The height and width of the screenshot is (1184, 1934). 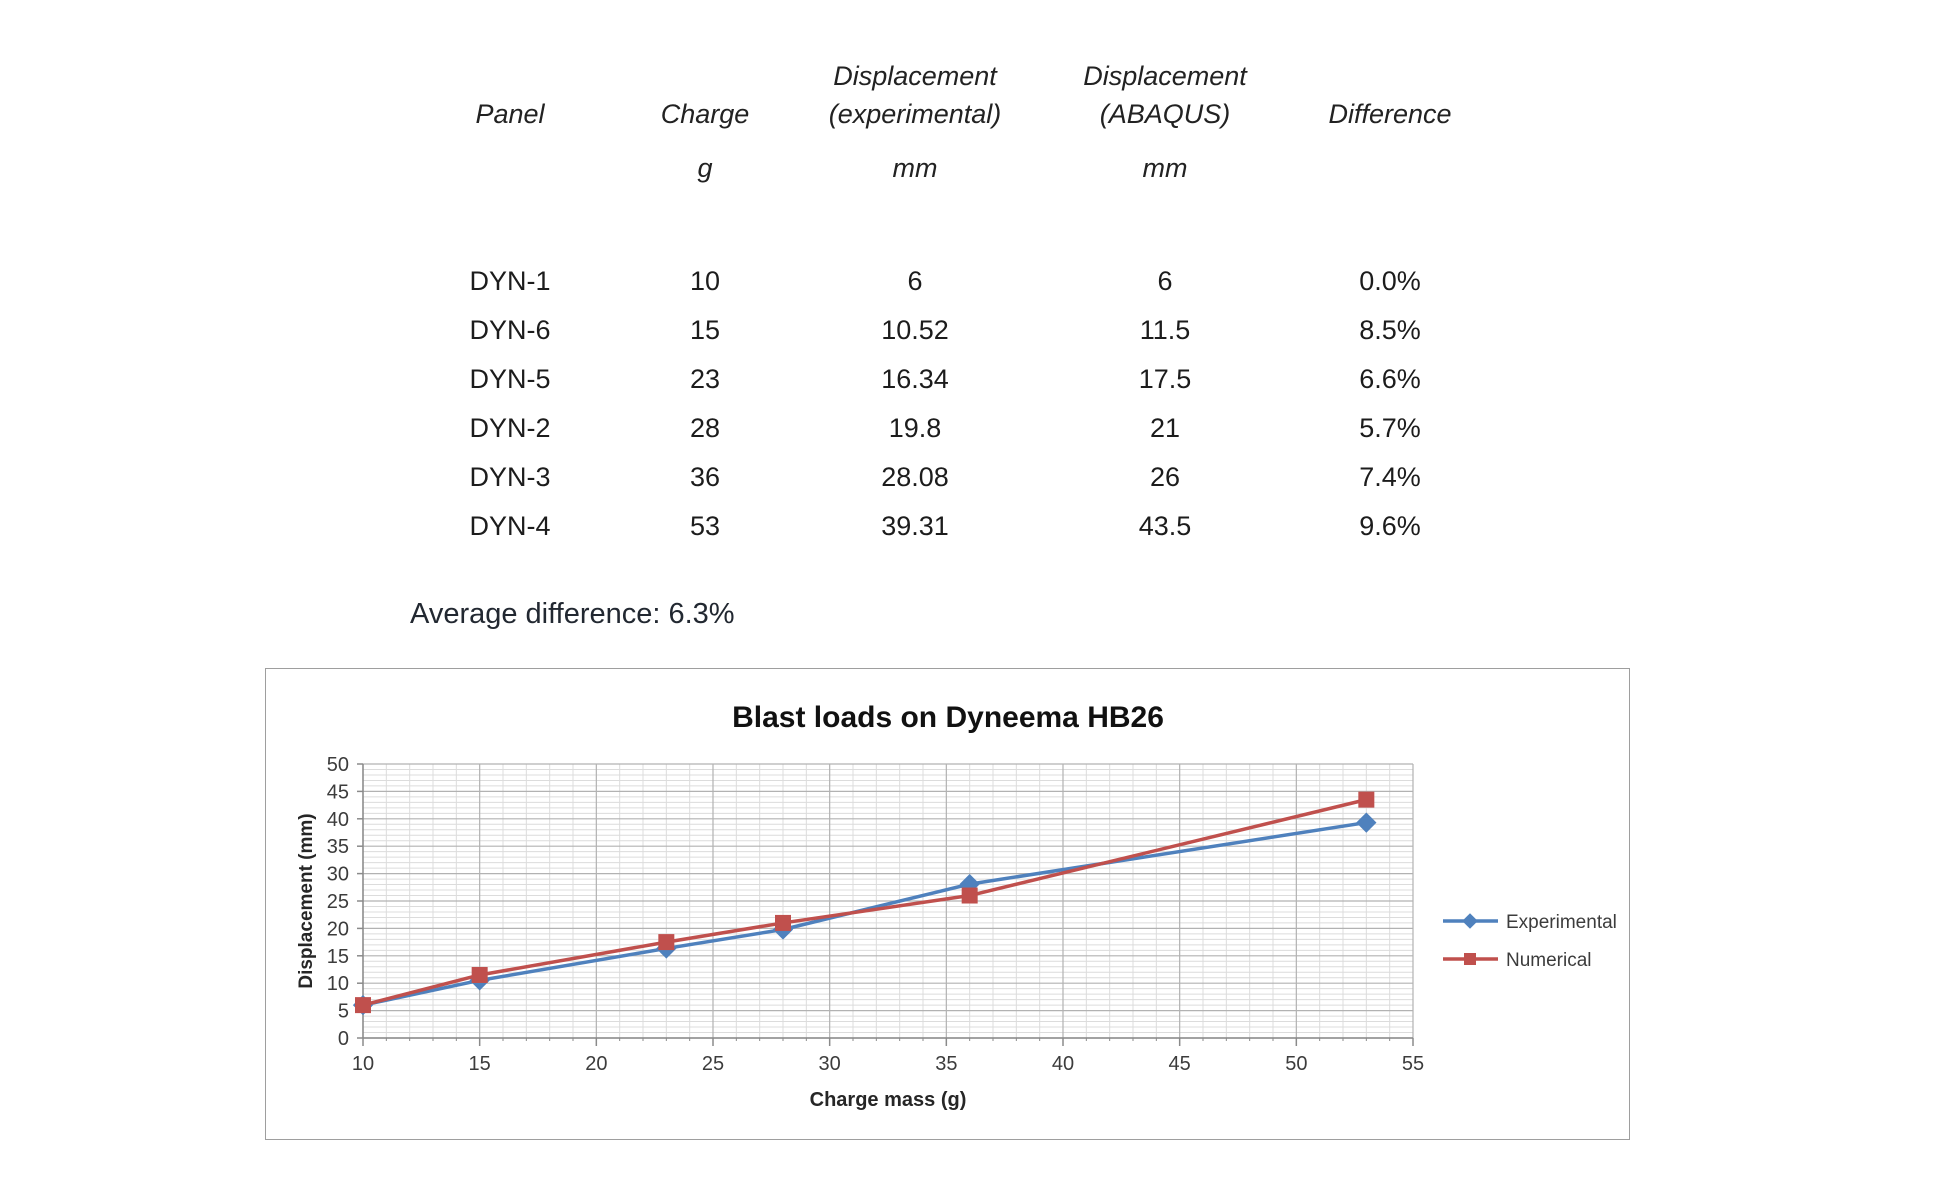 I want to click on unit-difference, so click(x=1390, y=169).